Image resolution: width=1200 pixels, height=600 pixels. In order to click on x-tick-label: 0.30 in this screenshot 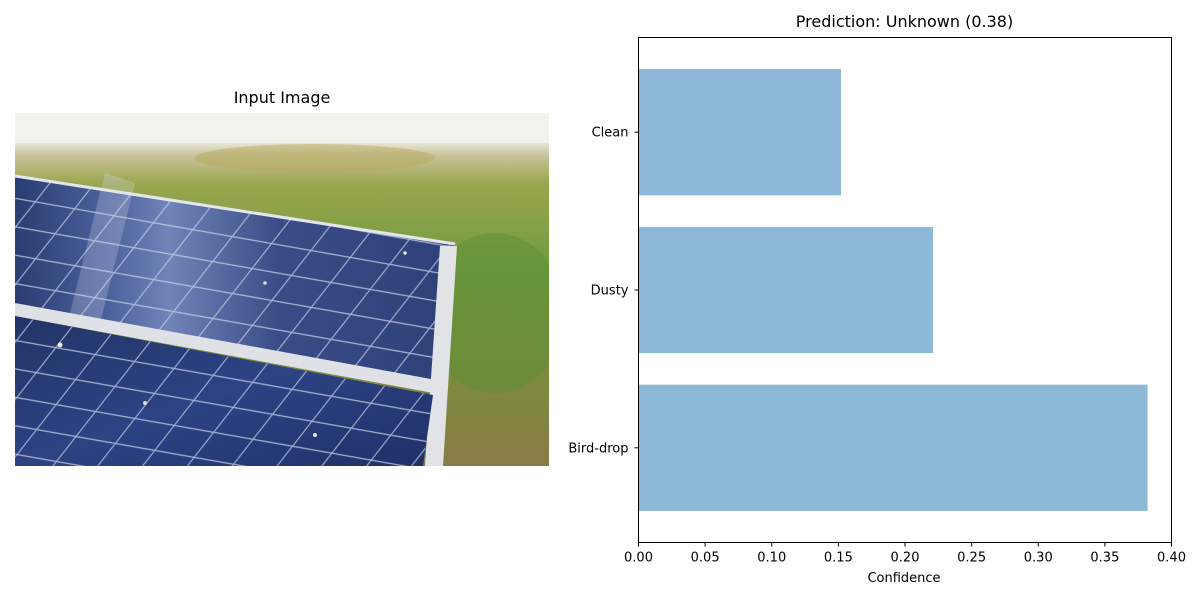, I will do `click(1038, 558)`.